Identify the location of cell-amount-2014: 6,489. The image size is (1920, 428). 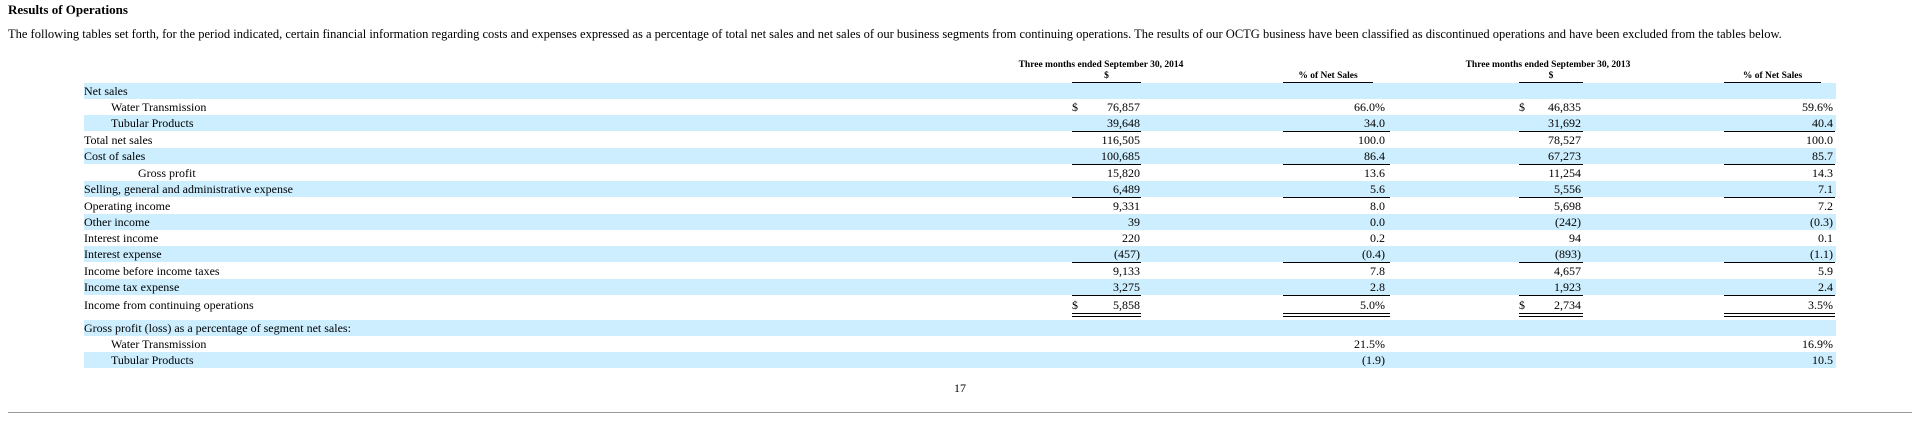
(1126, 189).